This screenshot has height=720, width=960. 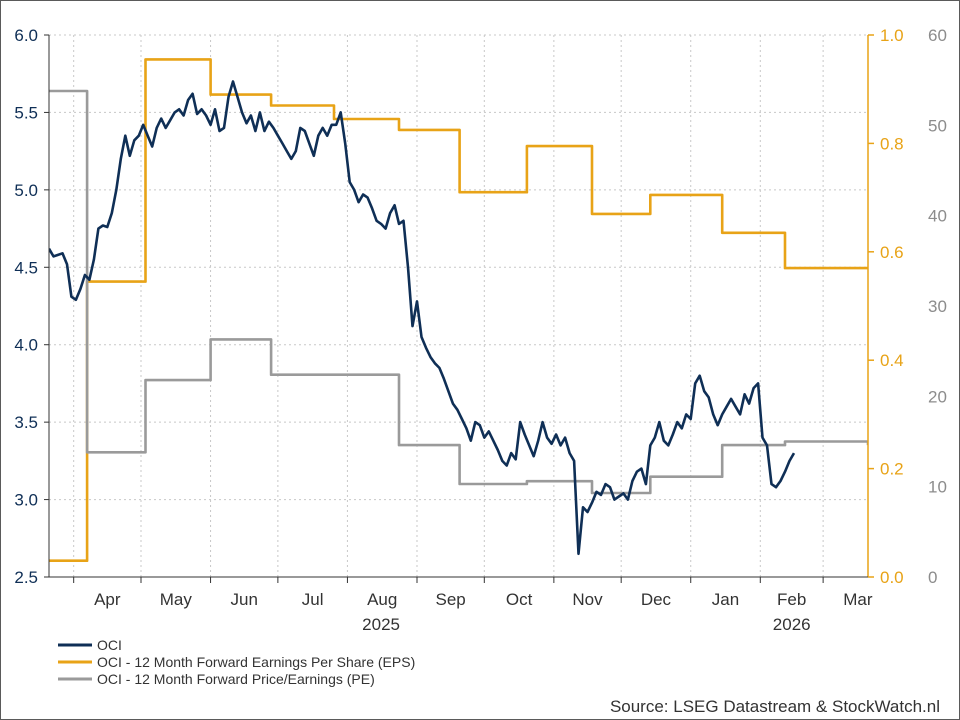 What do you see at coordinates (892, 35) in the screenshot?
I see `eps-tick-label: 1.0` at bounding box center [892, 35].